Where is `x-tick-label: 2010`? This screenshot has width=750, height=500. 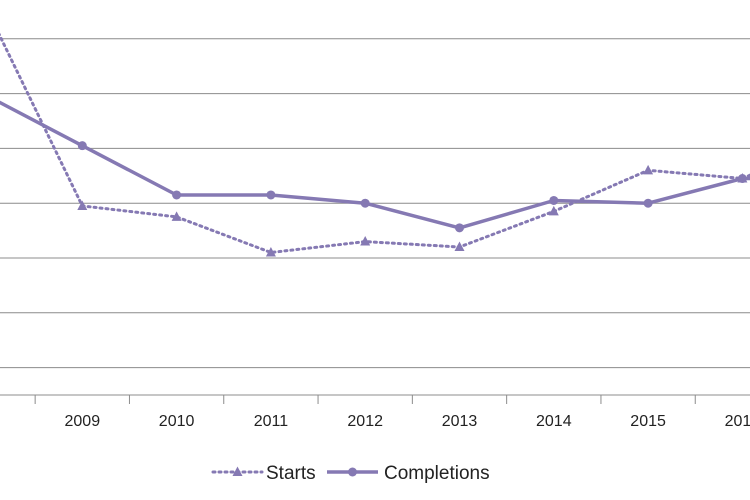
x-tick-label: 2010 is located at coordinates (177, 421).